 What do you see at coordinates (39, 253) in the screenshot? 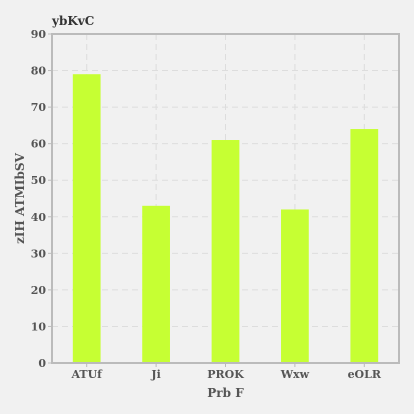
I see `y-tick-label: 30` at bounding box center [39, 253].